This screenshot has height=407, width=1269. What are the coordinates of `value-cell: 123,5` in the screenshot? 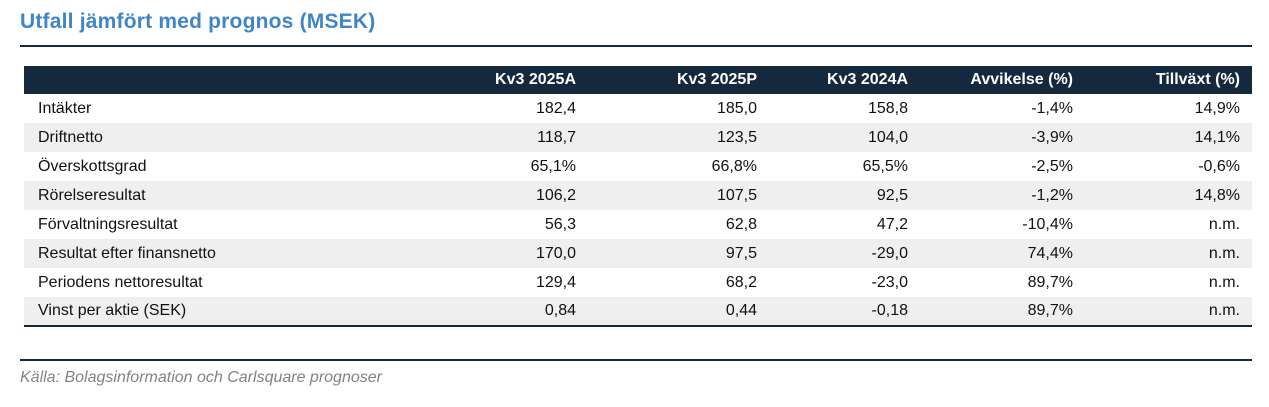 It's located at (736, 137).